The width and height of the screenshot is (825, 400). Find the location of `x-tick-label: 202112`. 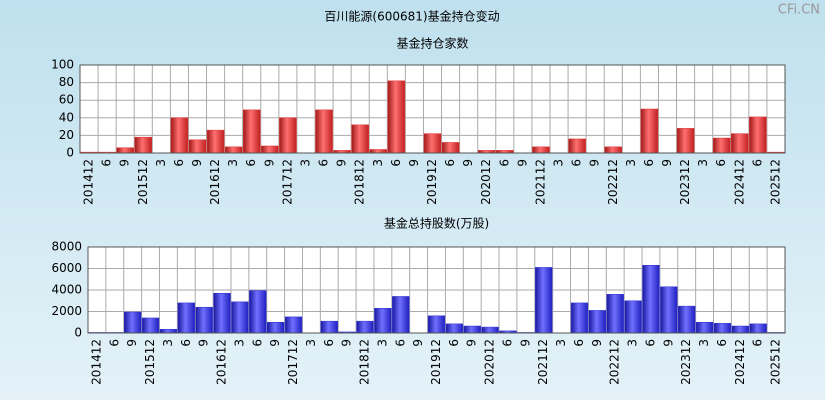

x-tick-label: 202112 is located at coordinates (543, 362).